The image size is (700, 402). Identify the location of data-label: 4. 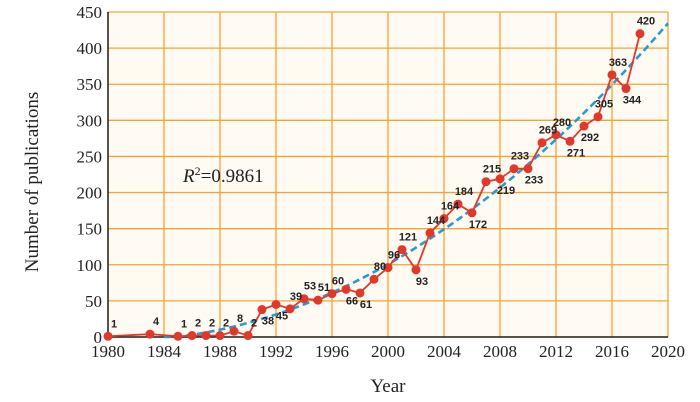
(156, 322).